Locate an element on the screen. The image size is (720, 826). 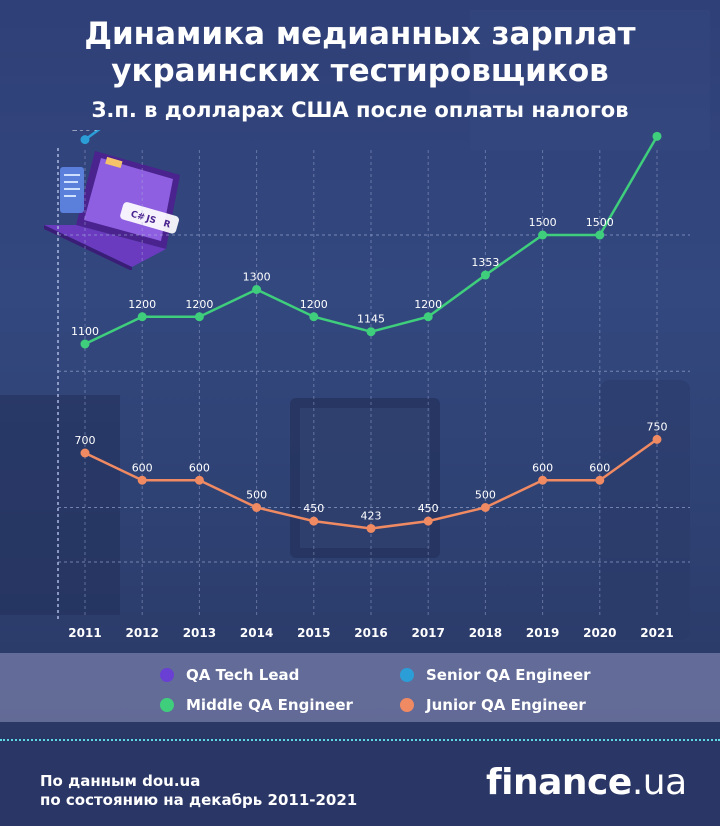
x-tick-label: 2011 is located at coordinates (84, 633).